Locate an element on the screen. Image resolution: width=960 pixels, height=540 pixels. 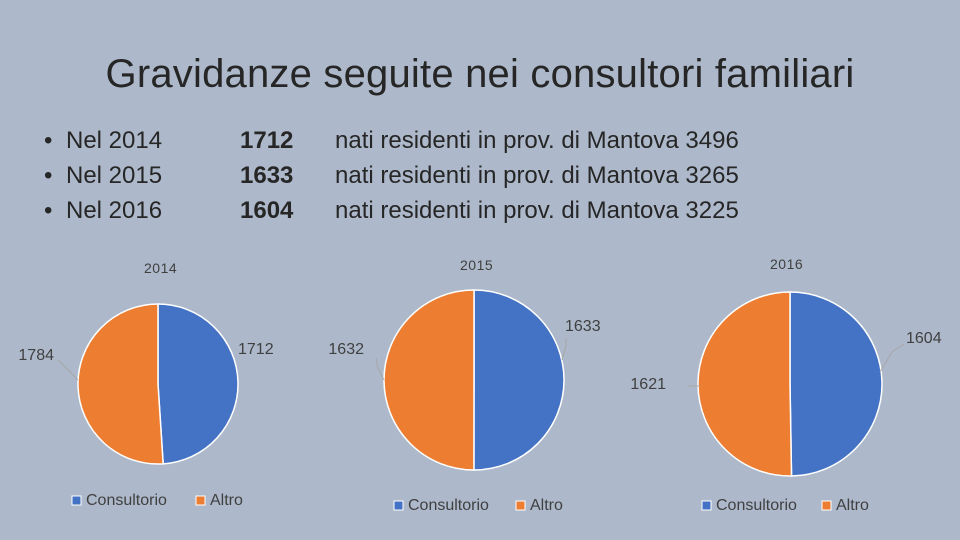
count-2015: 1633 is located at coordinates (267, 175).